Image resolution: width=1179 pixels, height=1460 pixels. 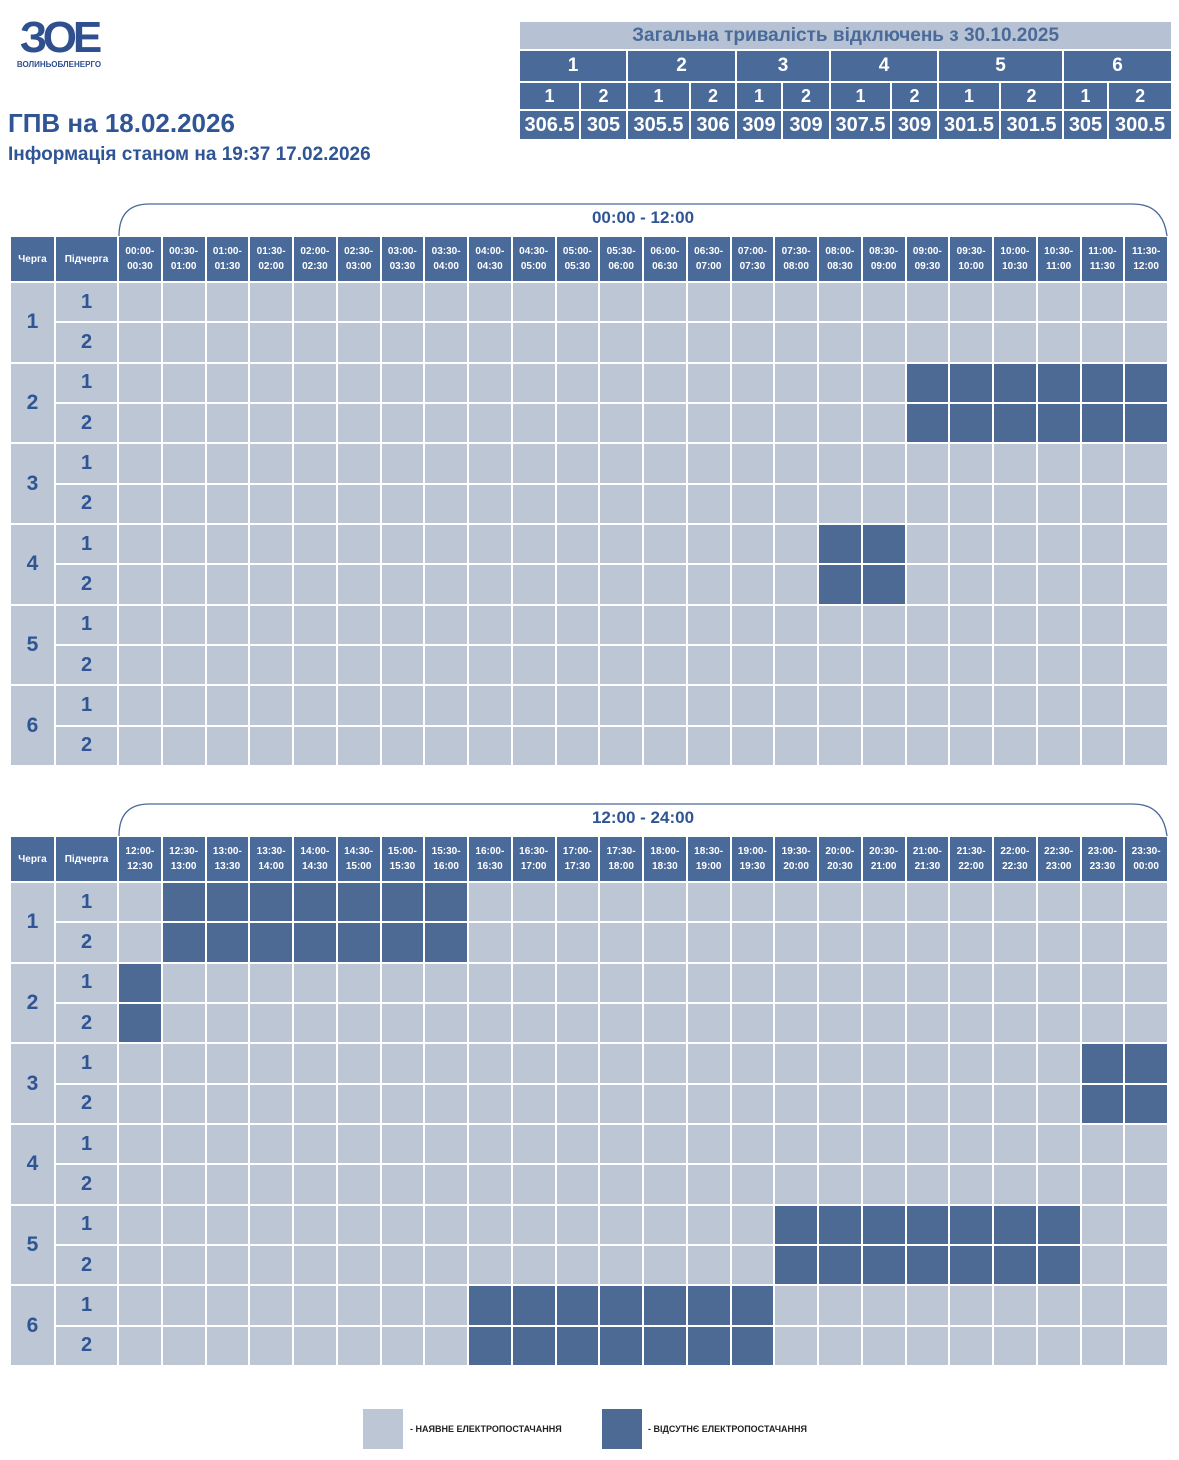 What do you see at coordinates (140, 859) in the screenshot?
I see `slot-header: 12:00-12:30` at bounding box center [140, 859].